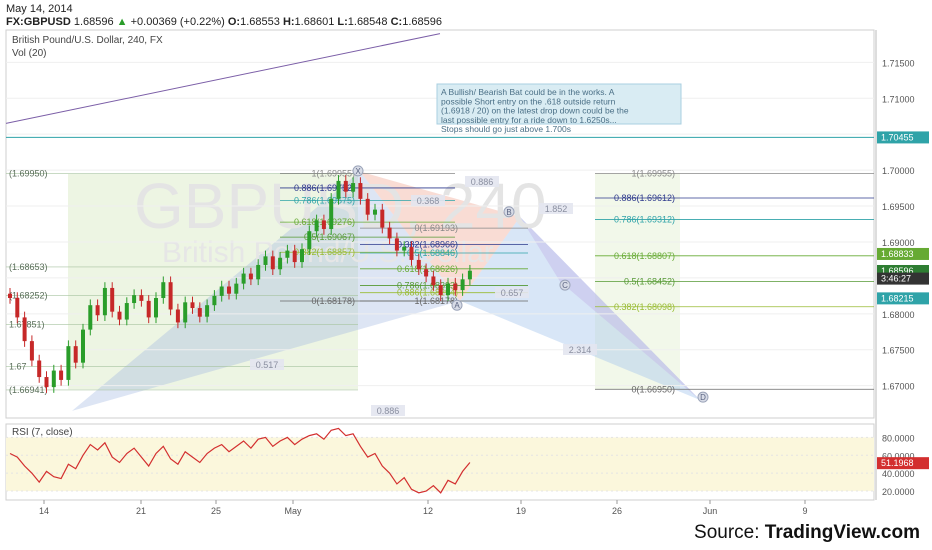 The width and height of the screenshot is (932, 550). I want to click on fib-left-label: 1(1.69955), so click(333, 173).